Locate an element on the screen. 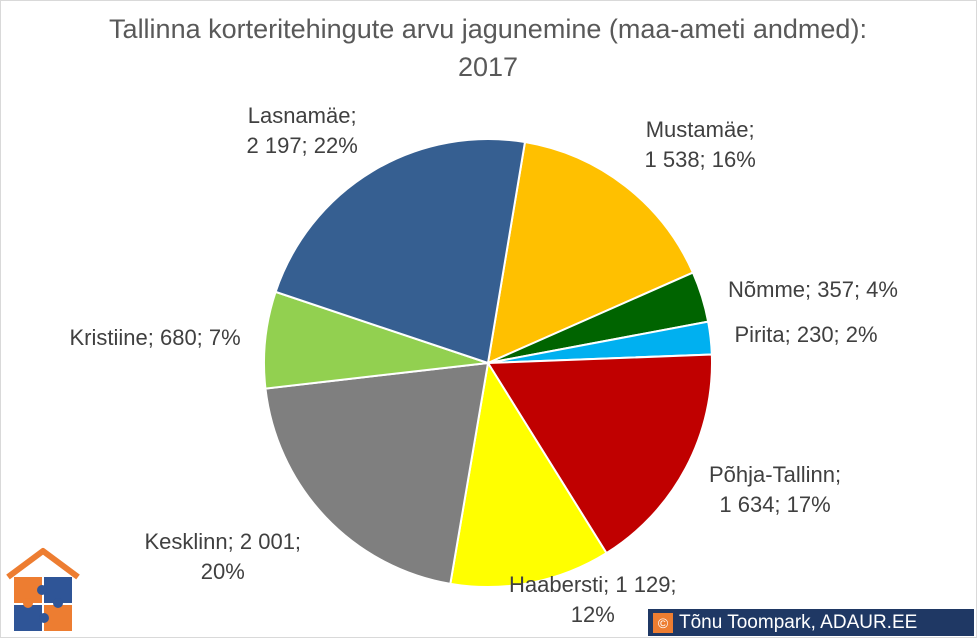 This screenshot has height=638, width=977. slice-label-line: Põhja-Tallinn; is located at coordinates (775, 474).